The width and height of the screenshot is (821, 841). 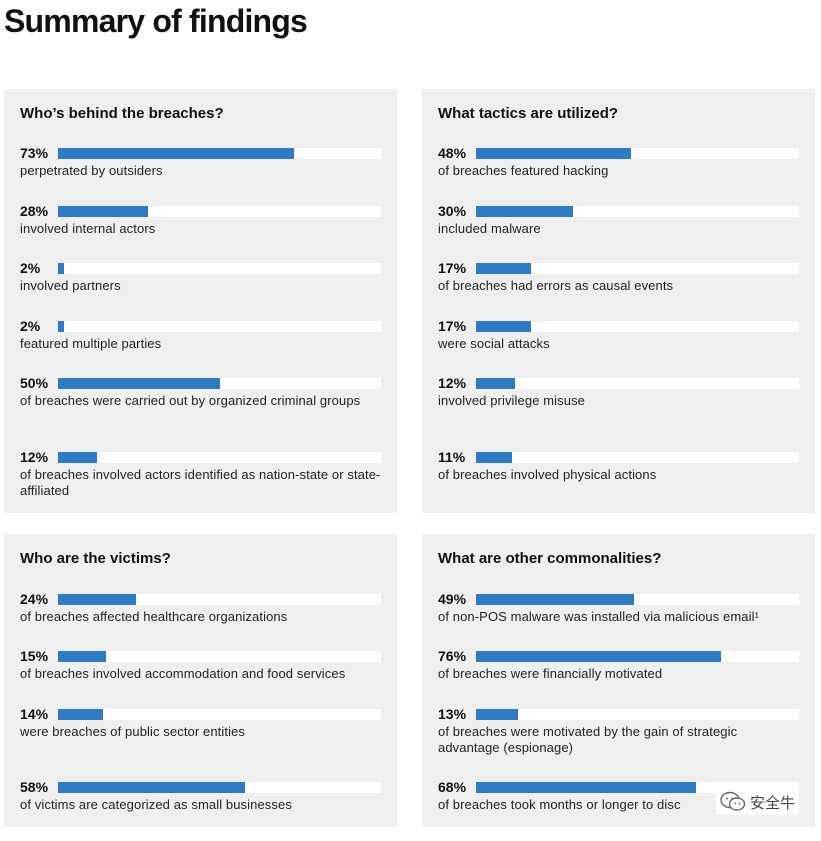 I want to click on wechat-icon, so click(x=733, y=801).